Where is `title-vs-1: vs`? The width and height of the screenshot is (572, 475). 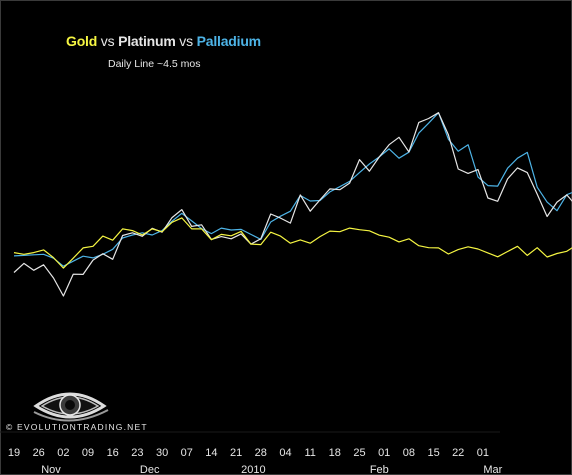
title-vs-1: vs is located at coordinates (108, 41).